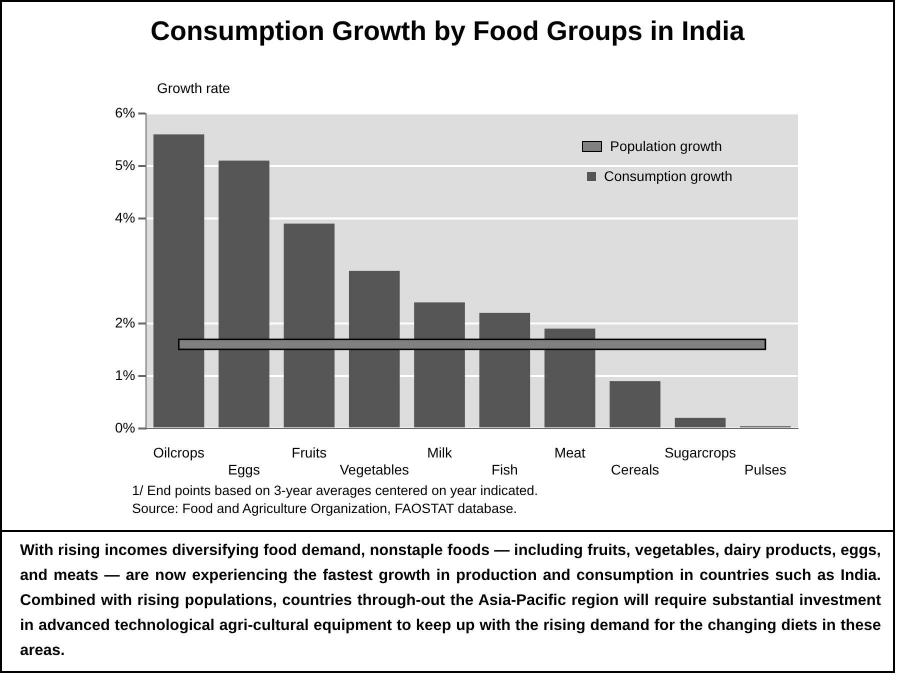 The image size is (899, 677). I want to click on x-tick-label: Meat, so click(570, 452).